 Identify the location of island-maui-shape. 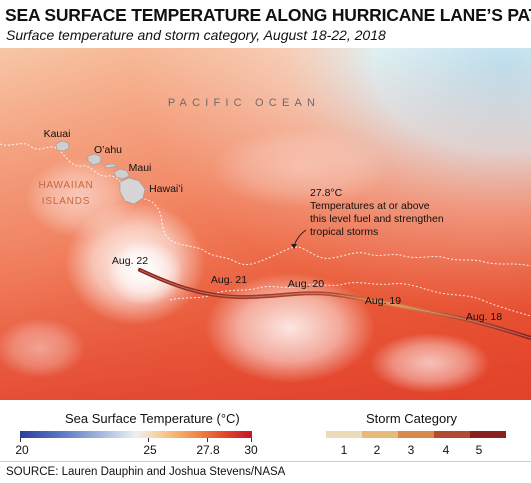
(121, 174).